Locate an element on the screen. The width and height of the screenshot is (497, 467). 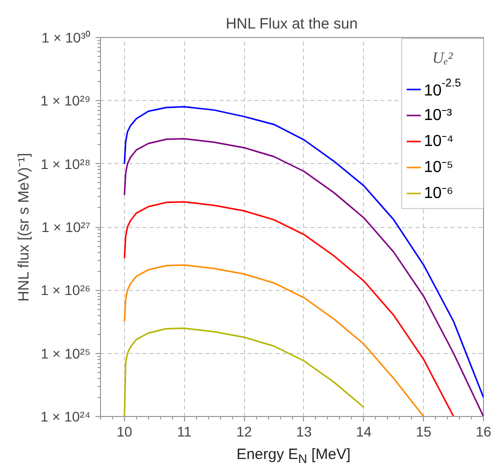
line-series is located at coordinates (244, 371).